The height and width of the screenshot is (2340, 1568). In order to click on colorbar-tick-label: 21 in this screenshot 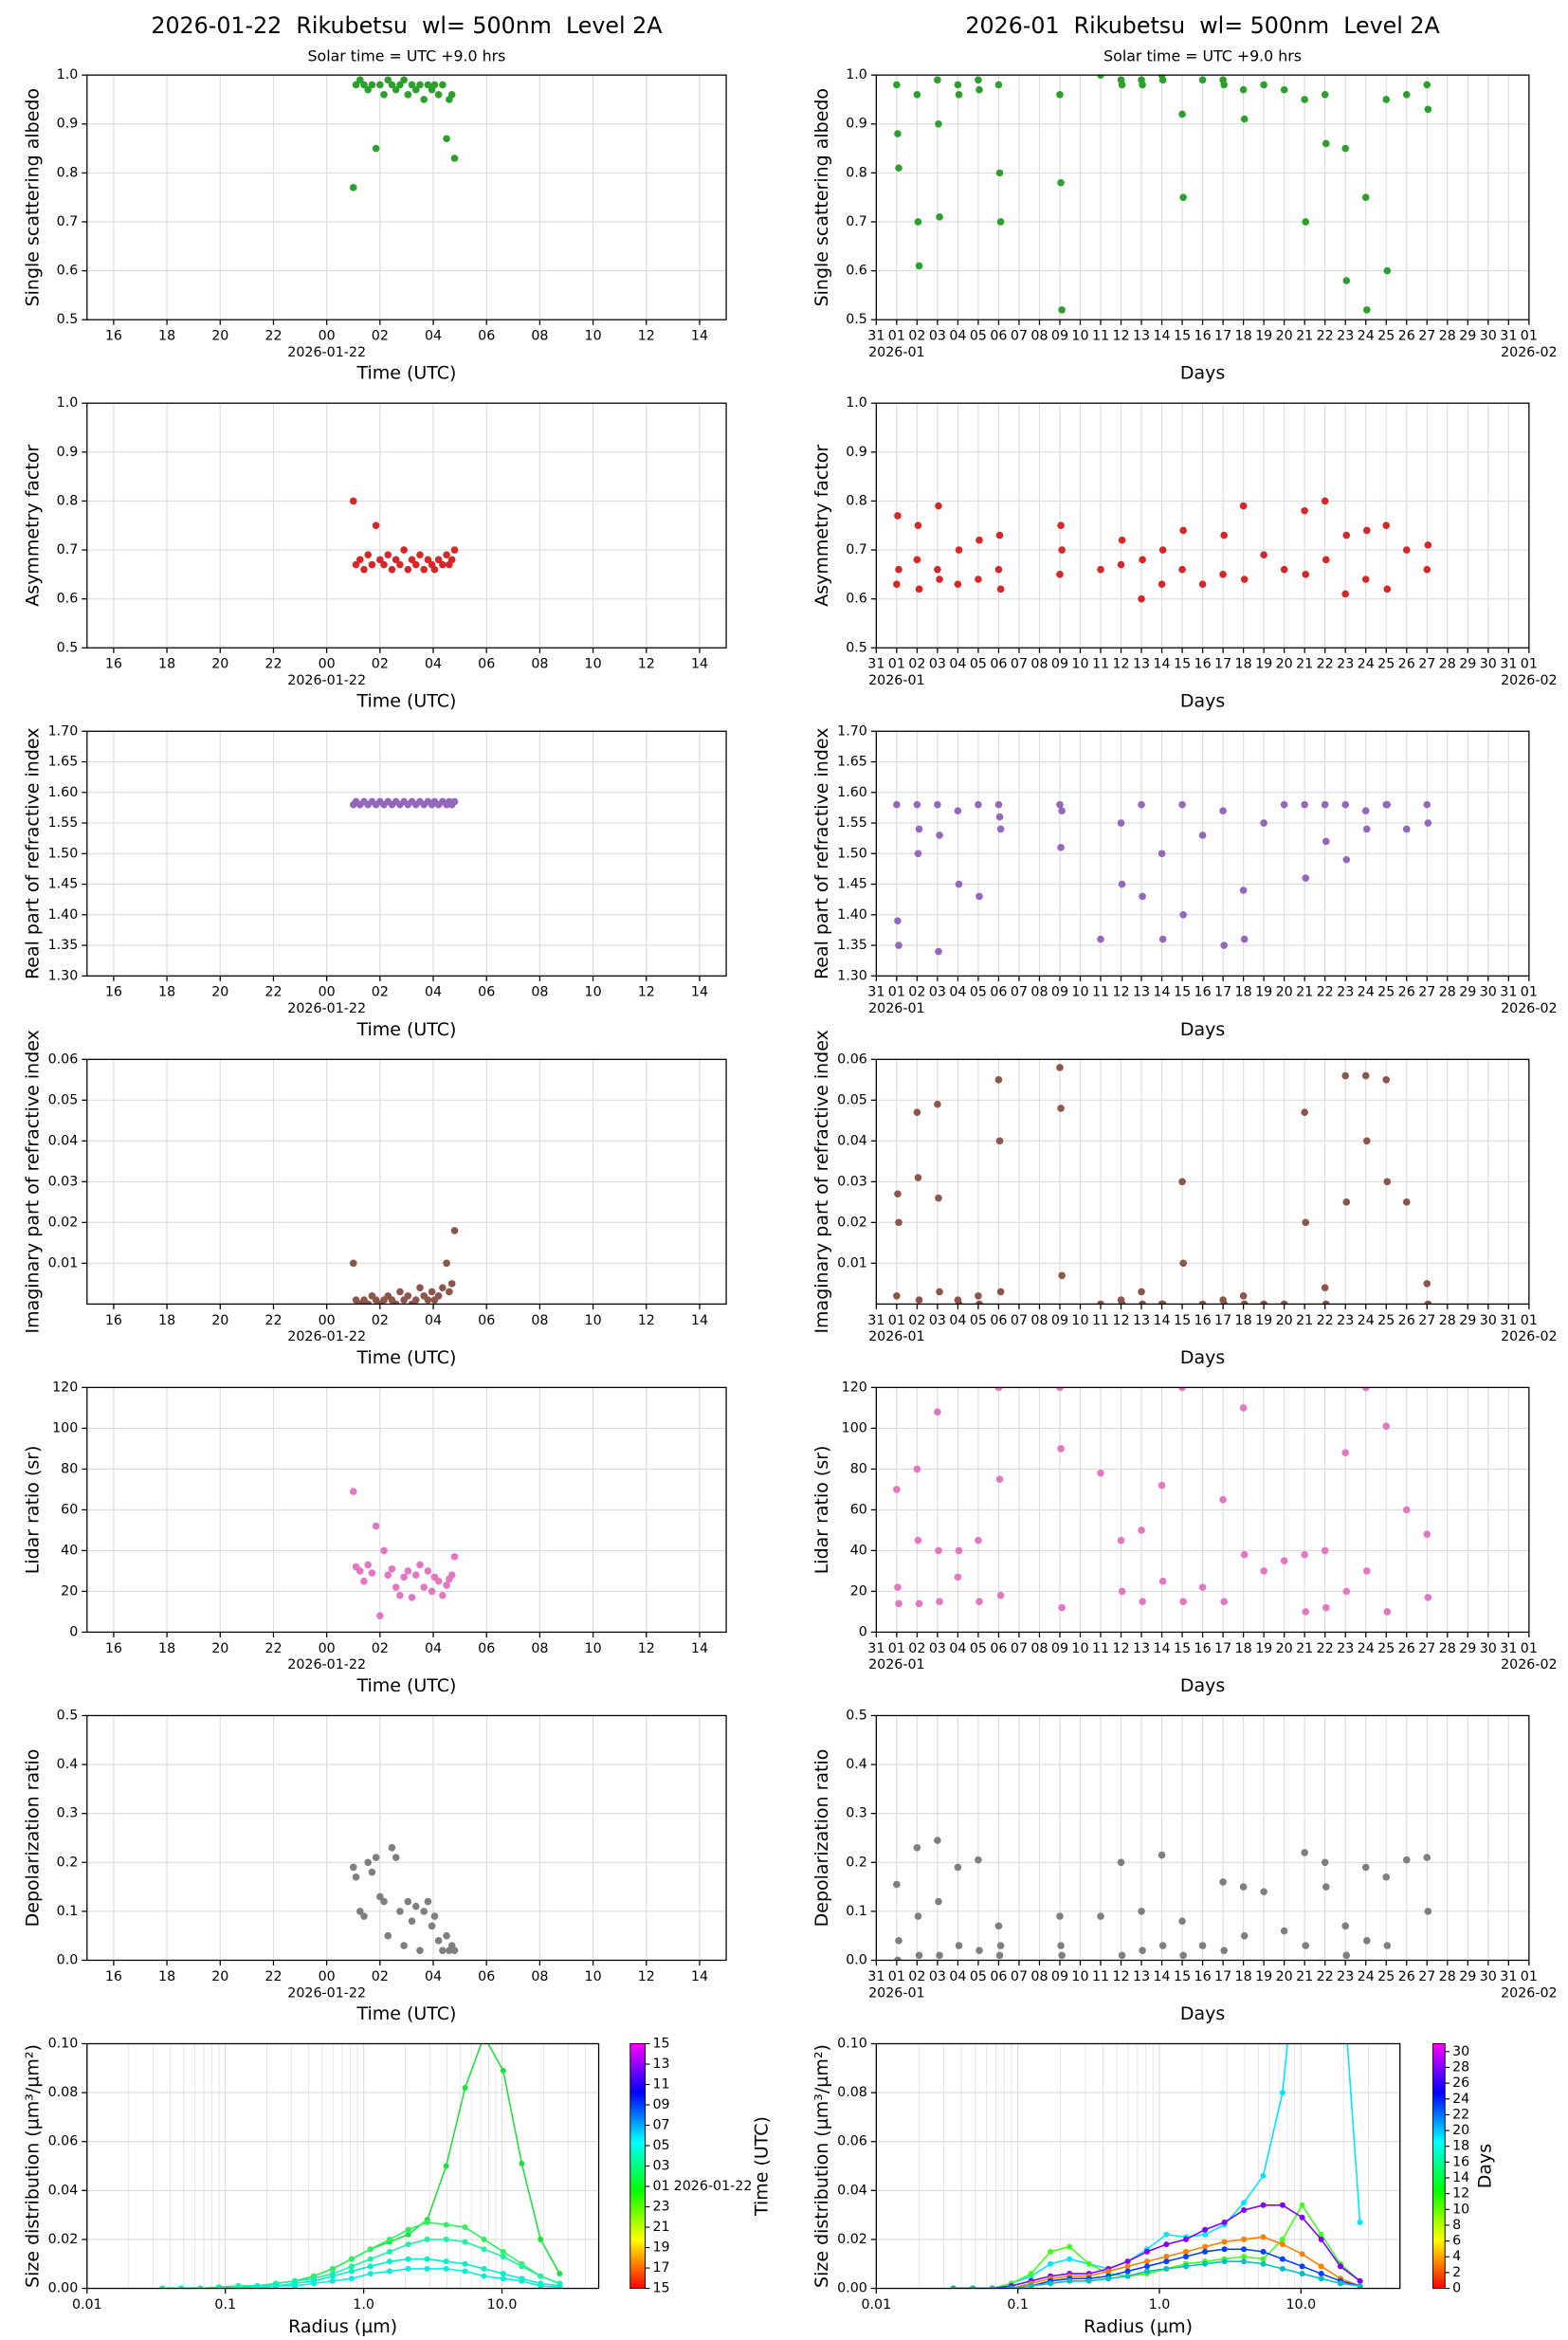, I will do `click(661, 2227)`.